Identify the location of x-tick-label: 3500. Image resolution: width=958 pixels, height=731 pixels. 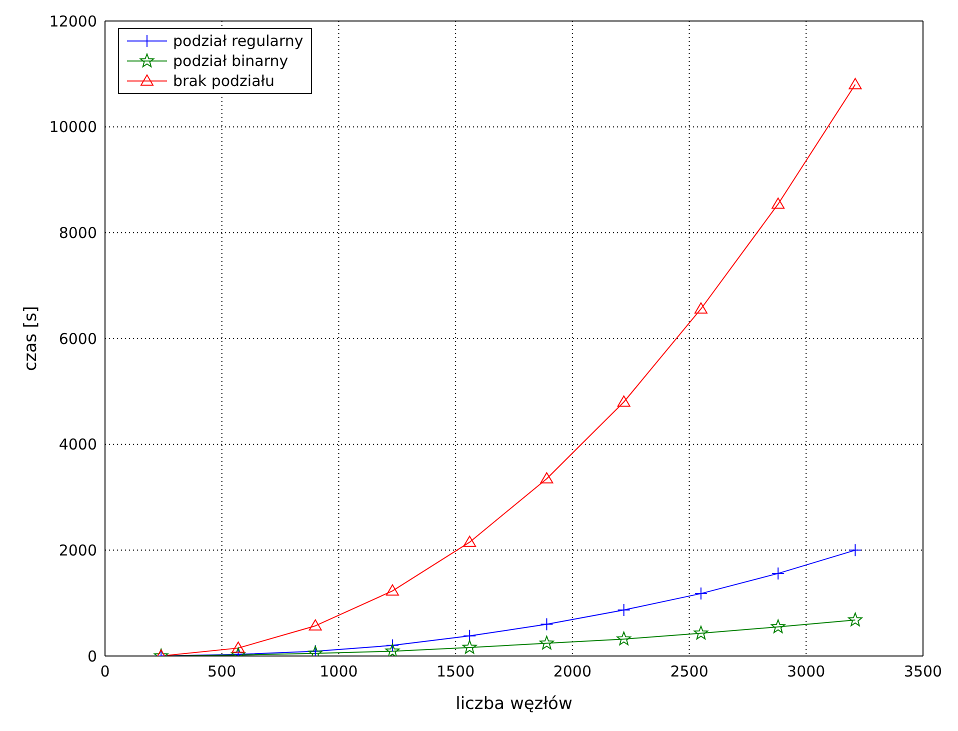
(923, 671).